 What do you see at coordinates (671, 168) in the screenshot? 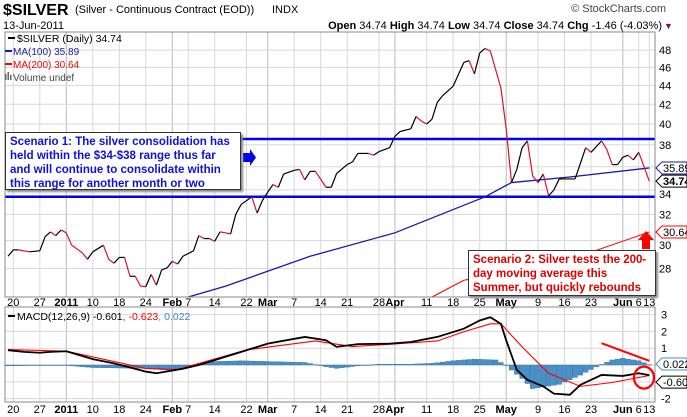
I see `price-last-label-box` at bounding box center [671, 168].